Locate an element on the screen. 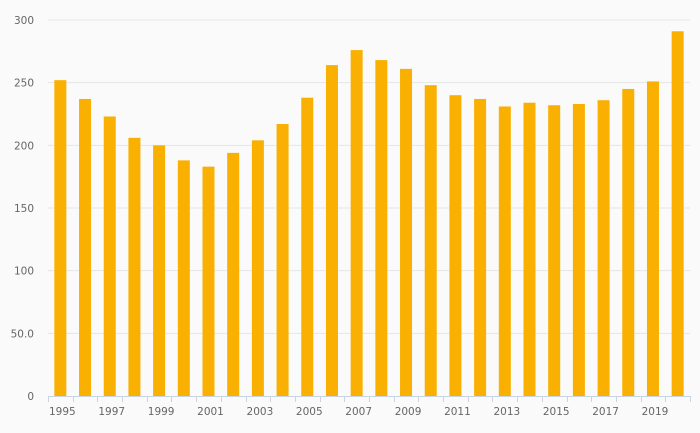  x-tick-label: 2005 is located at coordinates (309, 412).